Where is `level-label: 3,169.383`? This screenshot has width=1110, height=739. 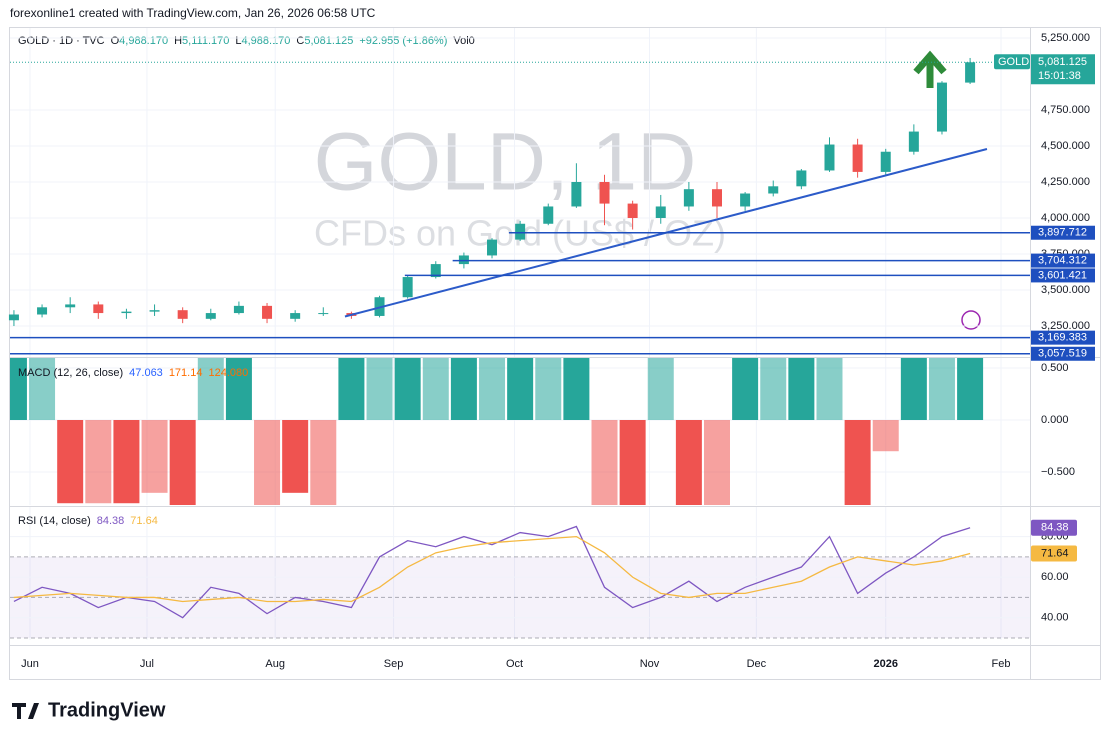
level-label: 3,169.383 is located at coordinates (1062, 338).